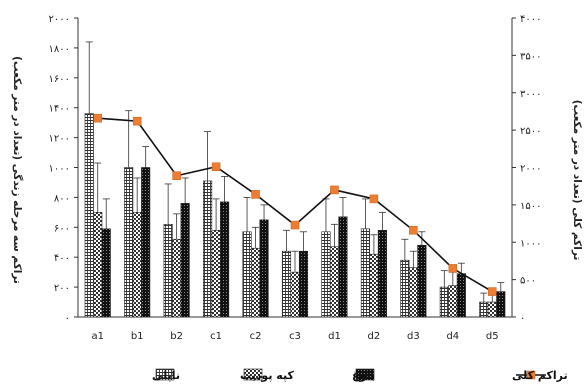 This screenshot has height=389, width=585. What do you see at coordinates (256, 336) in the screenshot?
I see `x-tick-label-c2: c2` at bounding box center [256, 336].